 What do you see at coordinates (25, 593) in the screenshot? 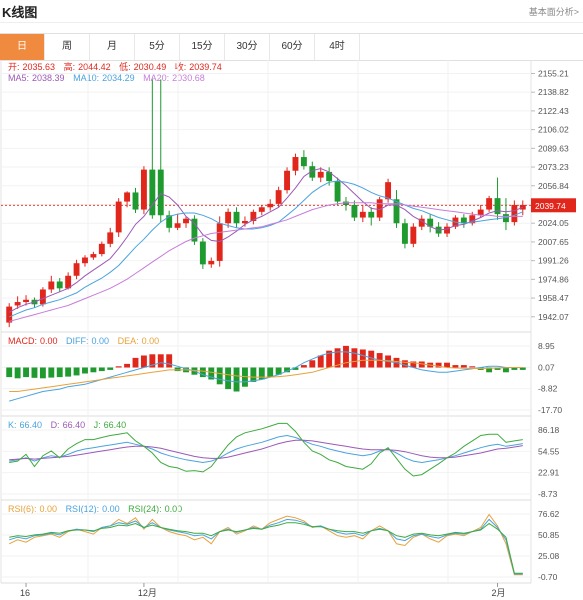
I see `x-tick-label: 16` at bounding box center [25, 593].